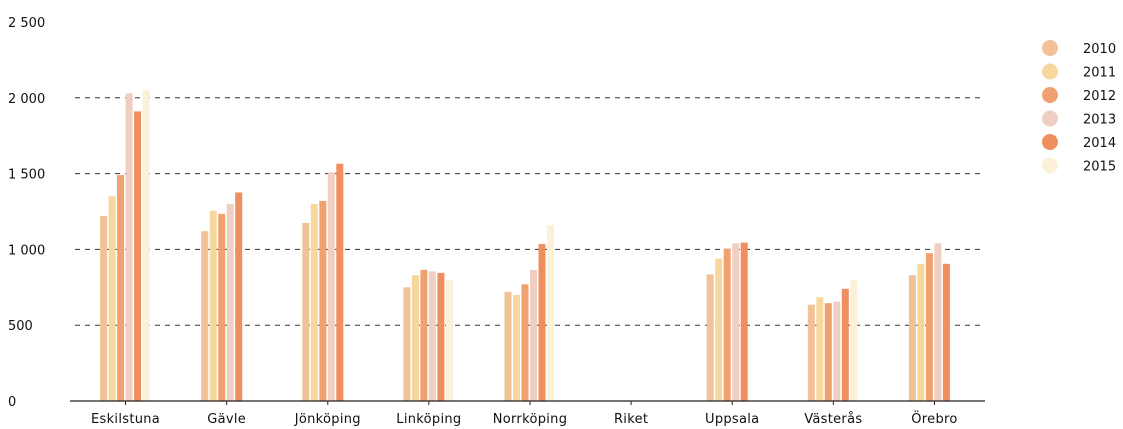  I want to click on y-tick-label: 2 000, so click(26, 99).